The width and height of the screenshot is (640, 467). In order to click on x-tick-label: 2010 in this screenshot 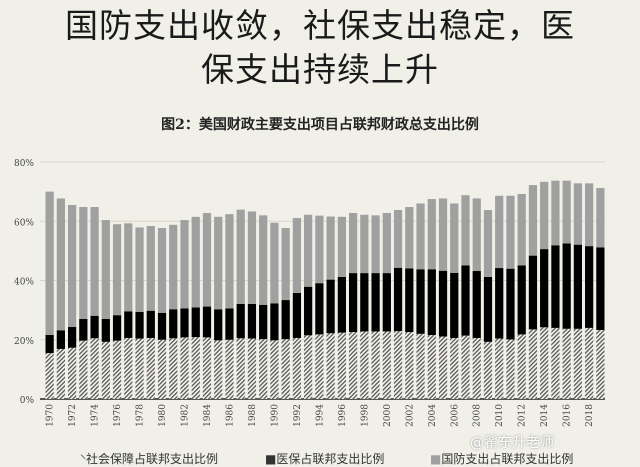, I will do `click(500, 415)`.